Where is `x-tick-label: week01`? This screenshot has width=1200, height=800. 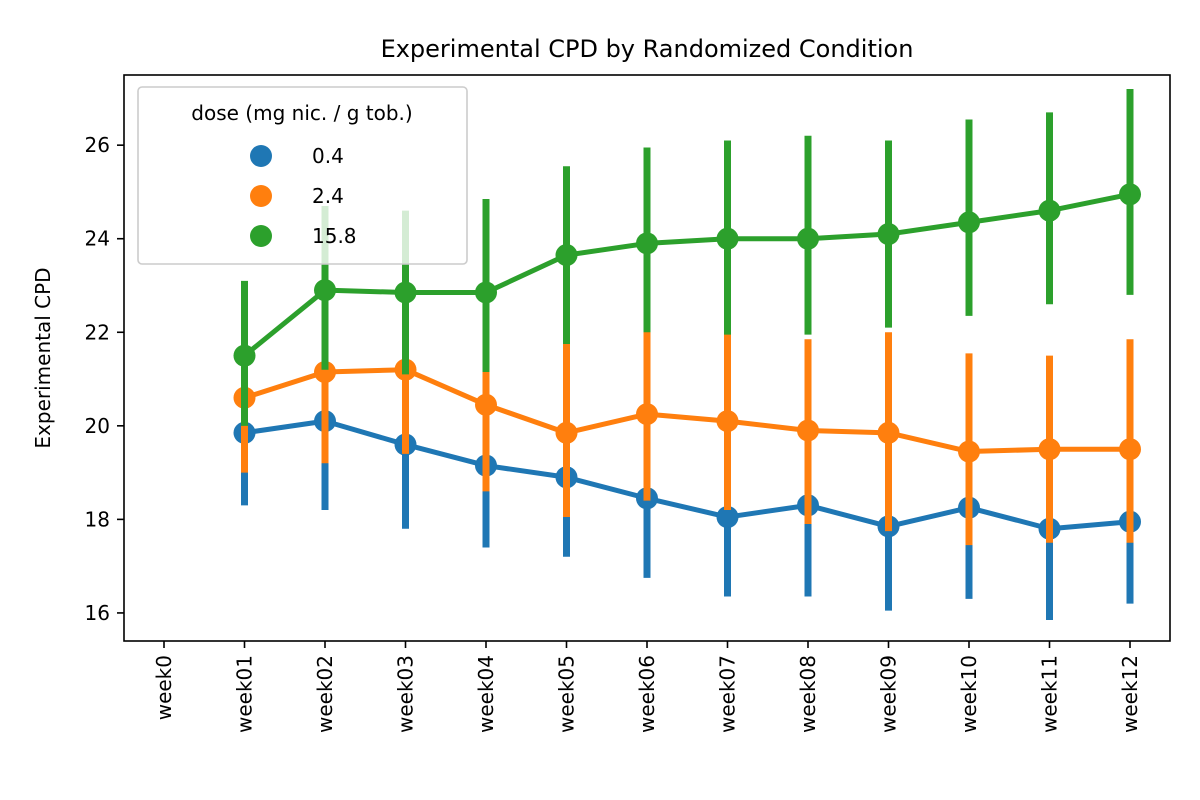 x-tick-label: week01 is located at coordinates (245, 694).